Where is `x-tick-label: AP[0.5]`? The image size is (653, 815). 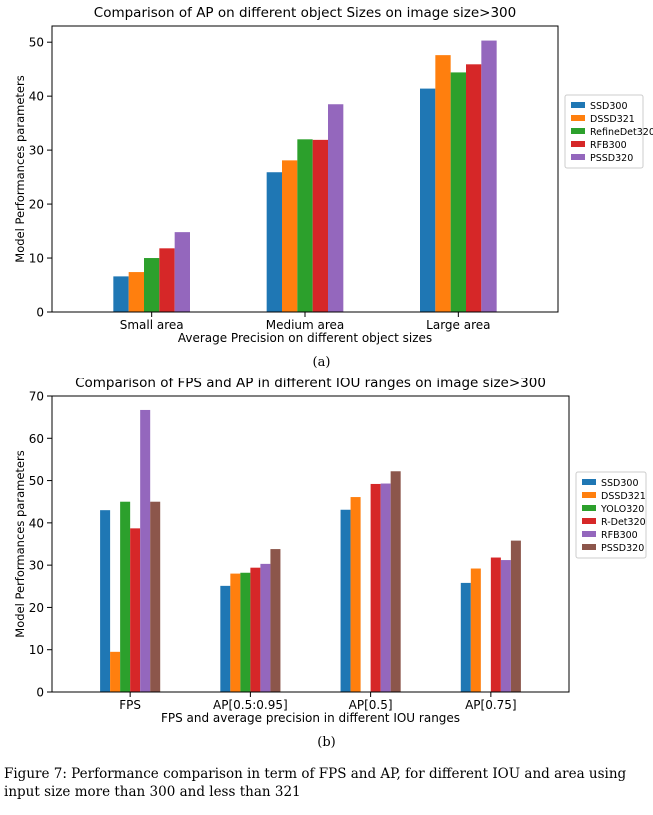
x-tick-label: AP[0.5] is located at coordinates (371, 705).